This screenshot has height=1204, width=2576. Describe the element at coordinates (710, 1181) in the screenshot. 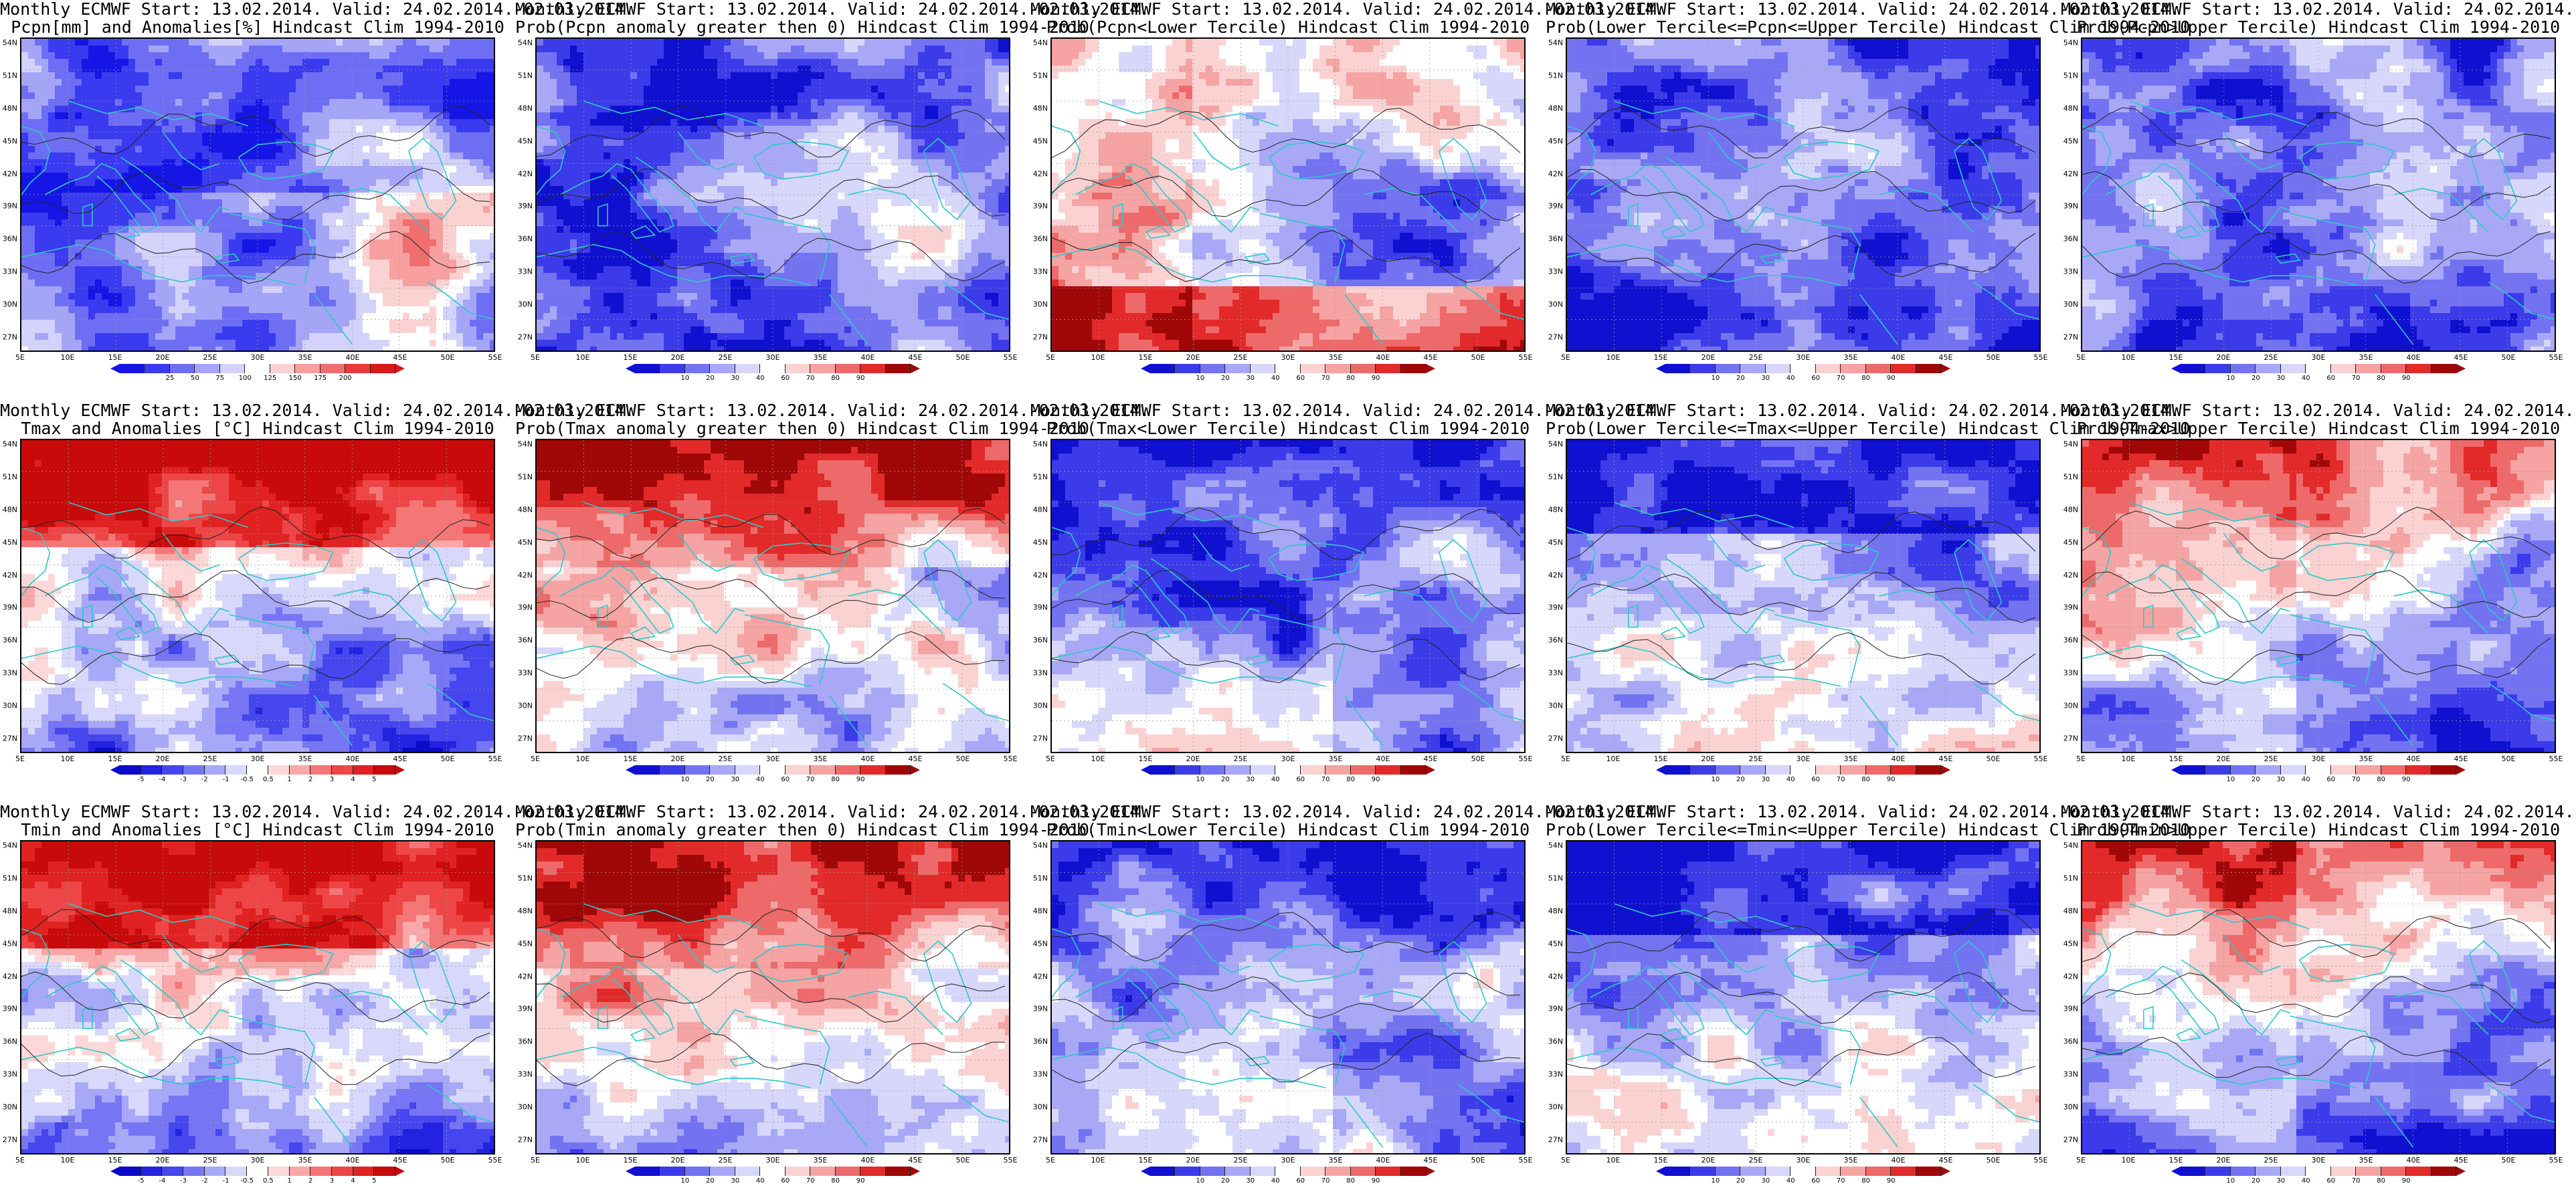

I see `colorbar-label: 20` at that location.